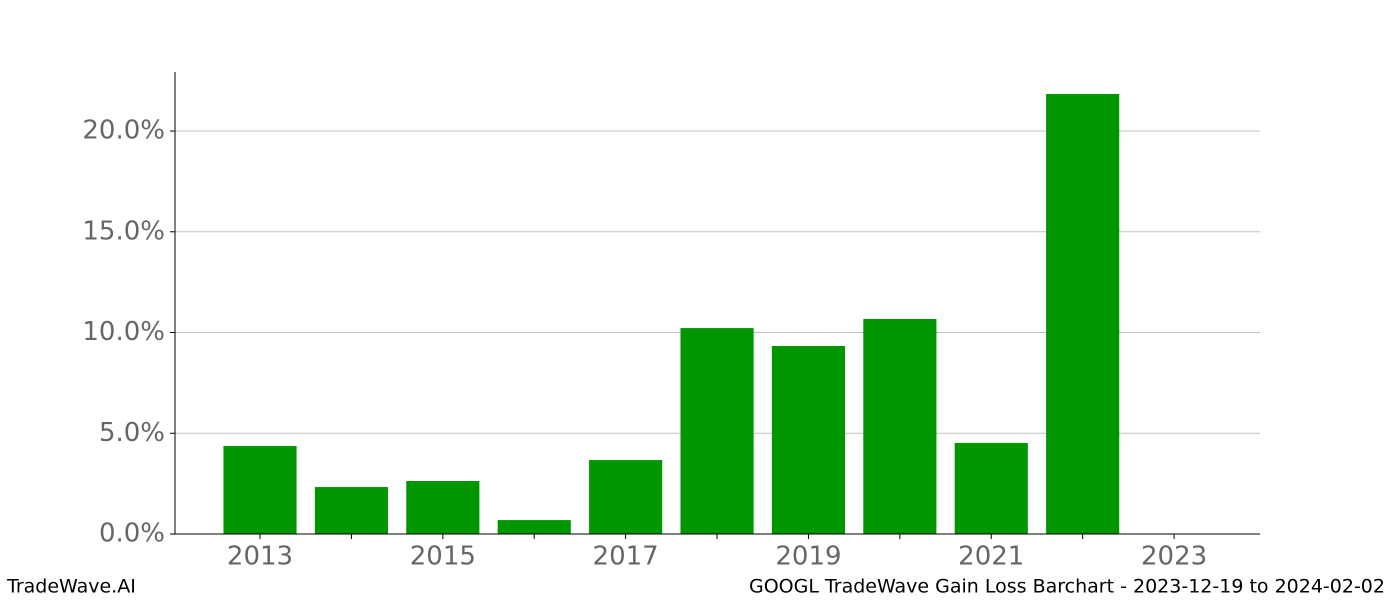 This screenshot has height=600, width=1400. I want to click on y-tick-label: 20.0%, so click(123, 131).